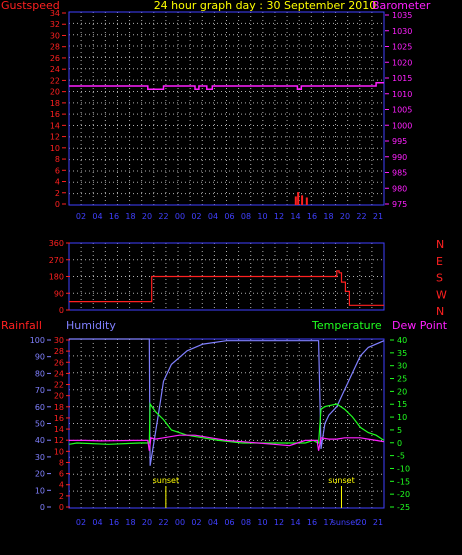 Image resolution: width=462 pixels, height=555 pixels. I want to click on rain-tick-label: 2, so click(61, 496).